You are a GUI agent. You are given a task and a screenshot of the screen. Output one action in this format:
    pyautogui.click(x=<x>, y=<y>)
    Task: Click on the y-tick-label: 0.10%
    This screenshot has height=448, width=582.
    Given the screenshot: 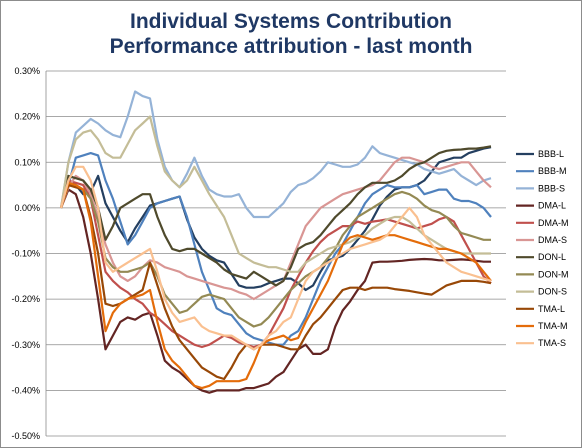 What is the action you would take?
    pyautogui.click(x=27, y=162)
    